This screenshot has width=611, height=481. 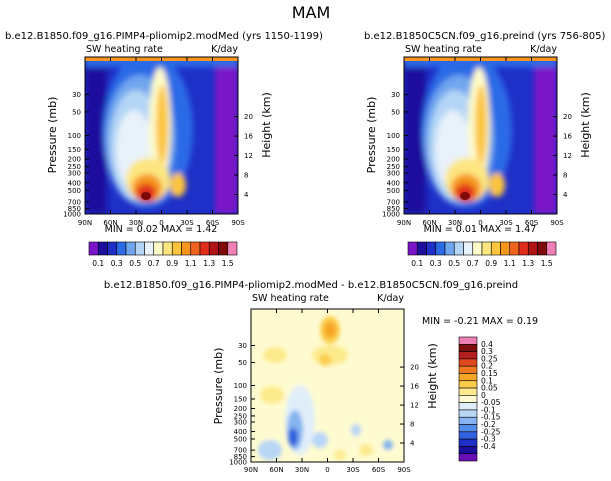 What do you see at coordinates (240, 451) in the screenshot?
I see `y-tick-label: 700` at bounding box center [240, 451].